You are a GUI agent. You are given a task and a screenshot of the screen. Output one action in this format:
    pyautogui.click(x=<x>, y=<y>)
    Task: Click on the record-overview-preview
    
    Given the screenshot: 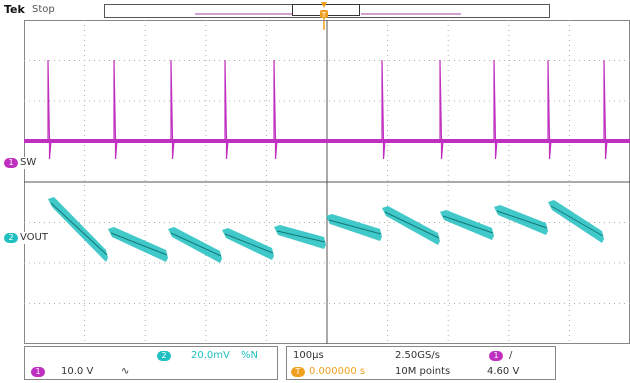 What is the action you would take?
    pyautogui.click(x=328, y=14)
    